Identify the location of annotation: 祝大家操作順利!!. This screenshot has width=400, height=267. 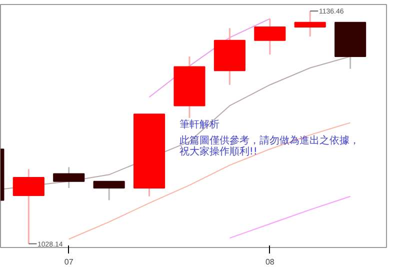
(218, 151).